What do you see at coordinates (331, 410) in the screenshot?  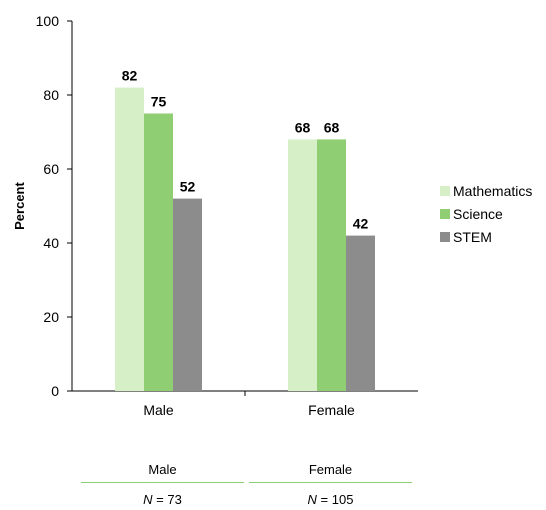 I see `x-tick-label: Female` at bounding box center [331, 410].